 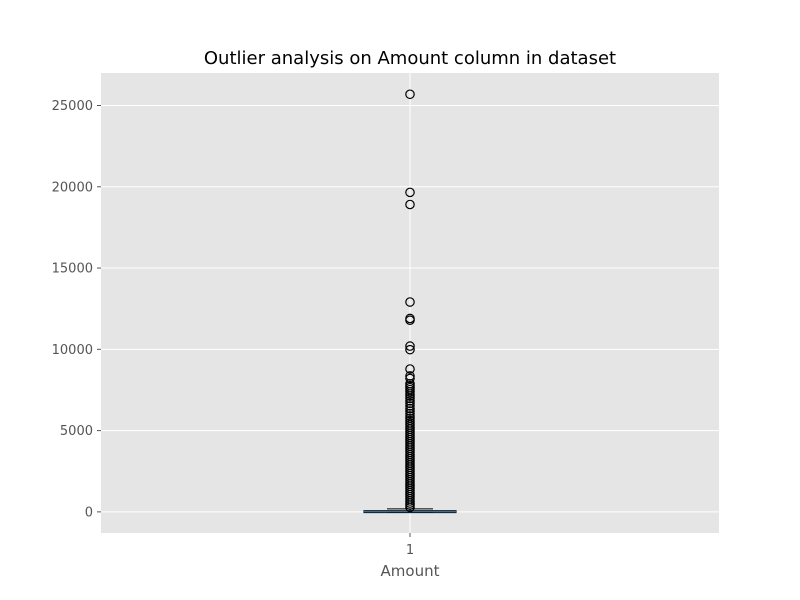 What do you see at coordinates (72, 269) in the screenshot?
I see `y-tick-label: 15000` at bounding box center [72, 269].